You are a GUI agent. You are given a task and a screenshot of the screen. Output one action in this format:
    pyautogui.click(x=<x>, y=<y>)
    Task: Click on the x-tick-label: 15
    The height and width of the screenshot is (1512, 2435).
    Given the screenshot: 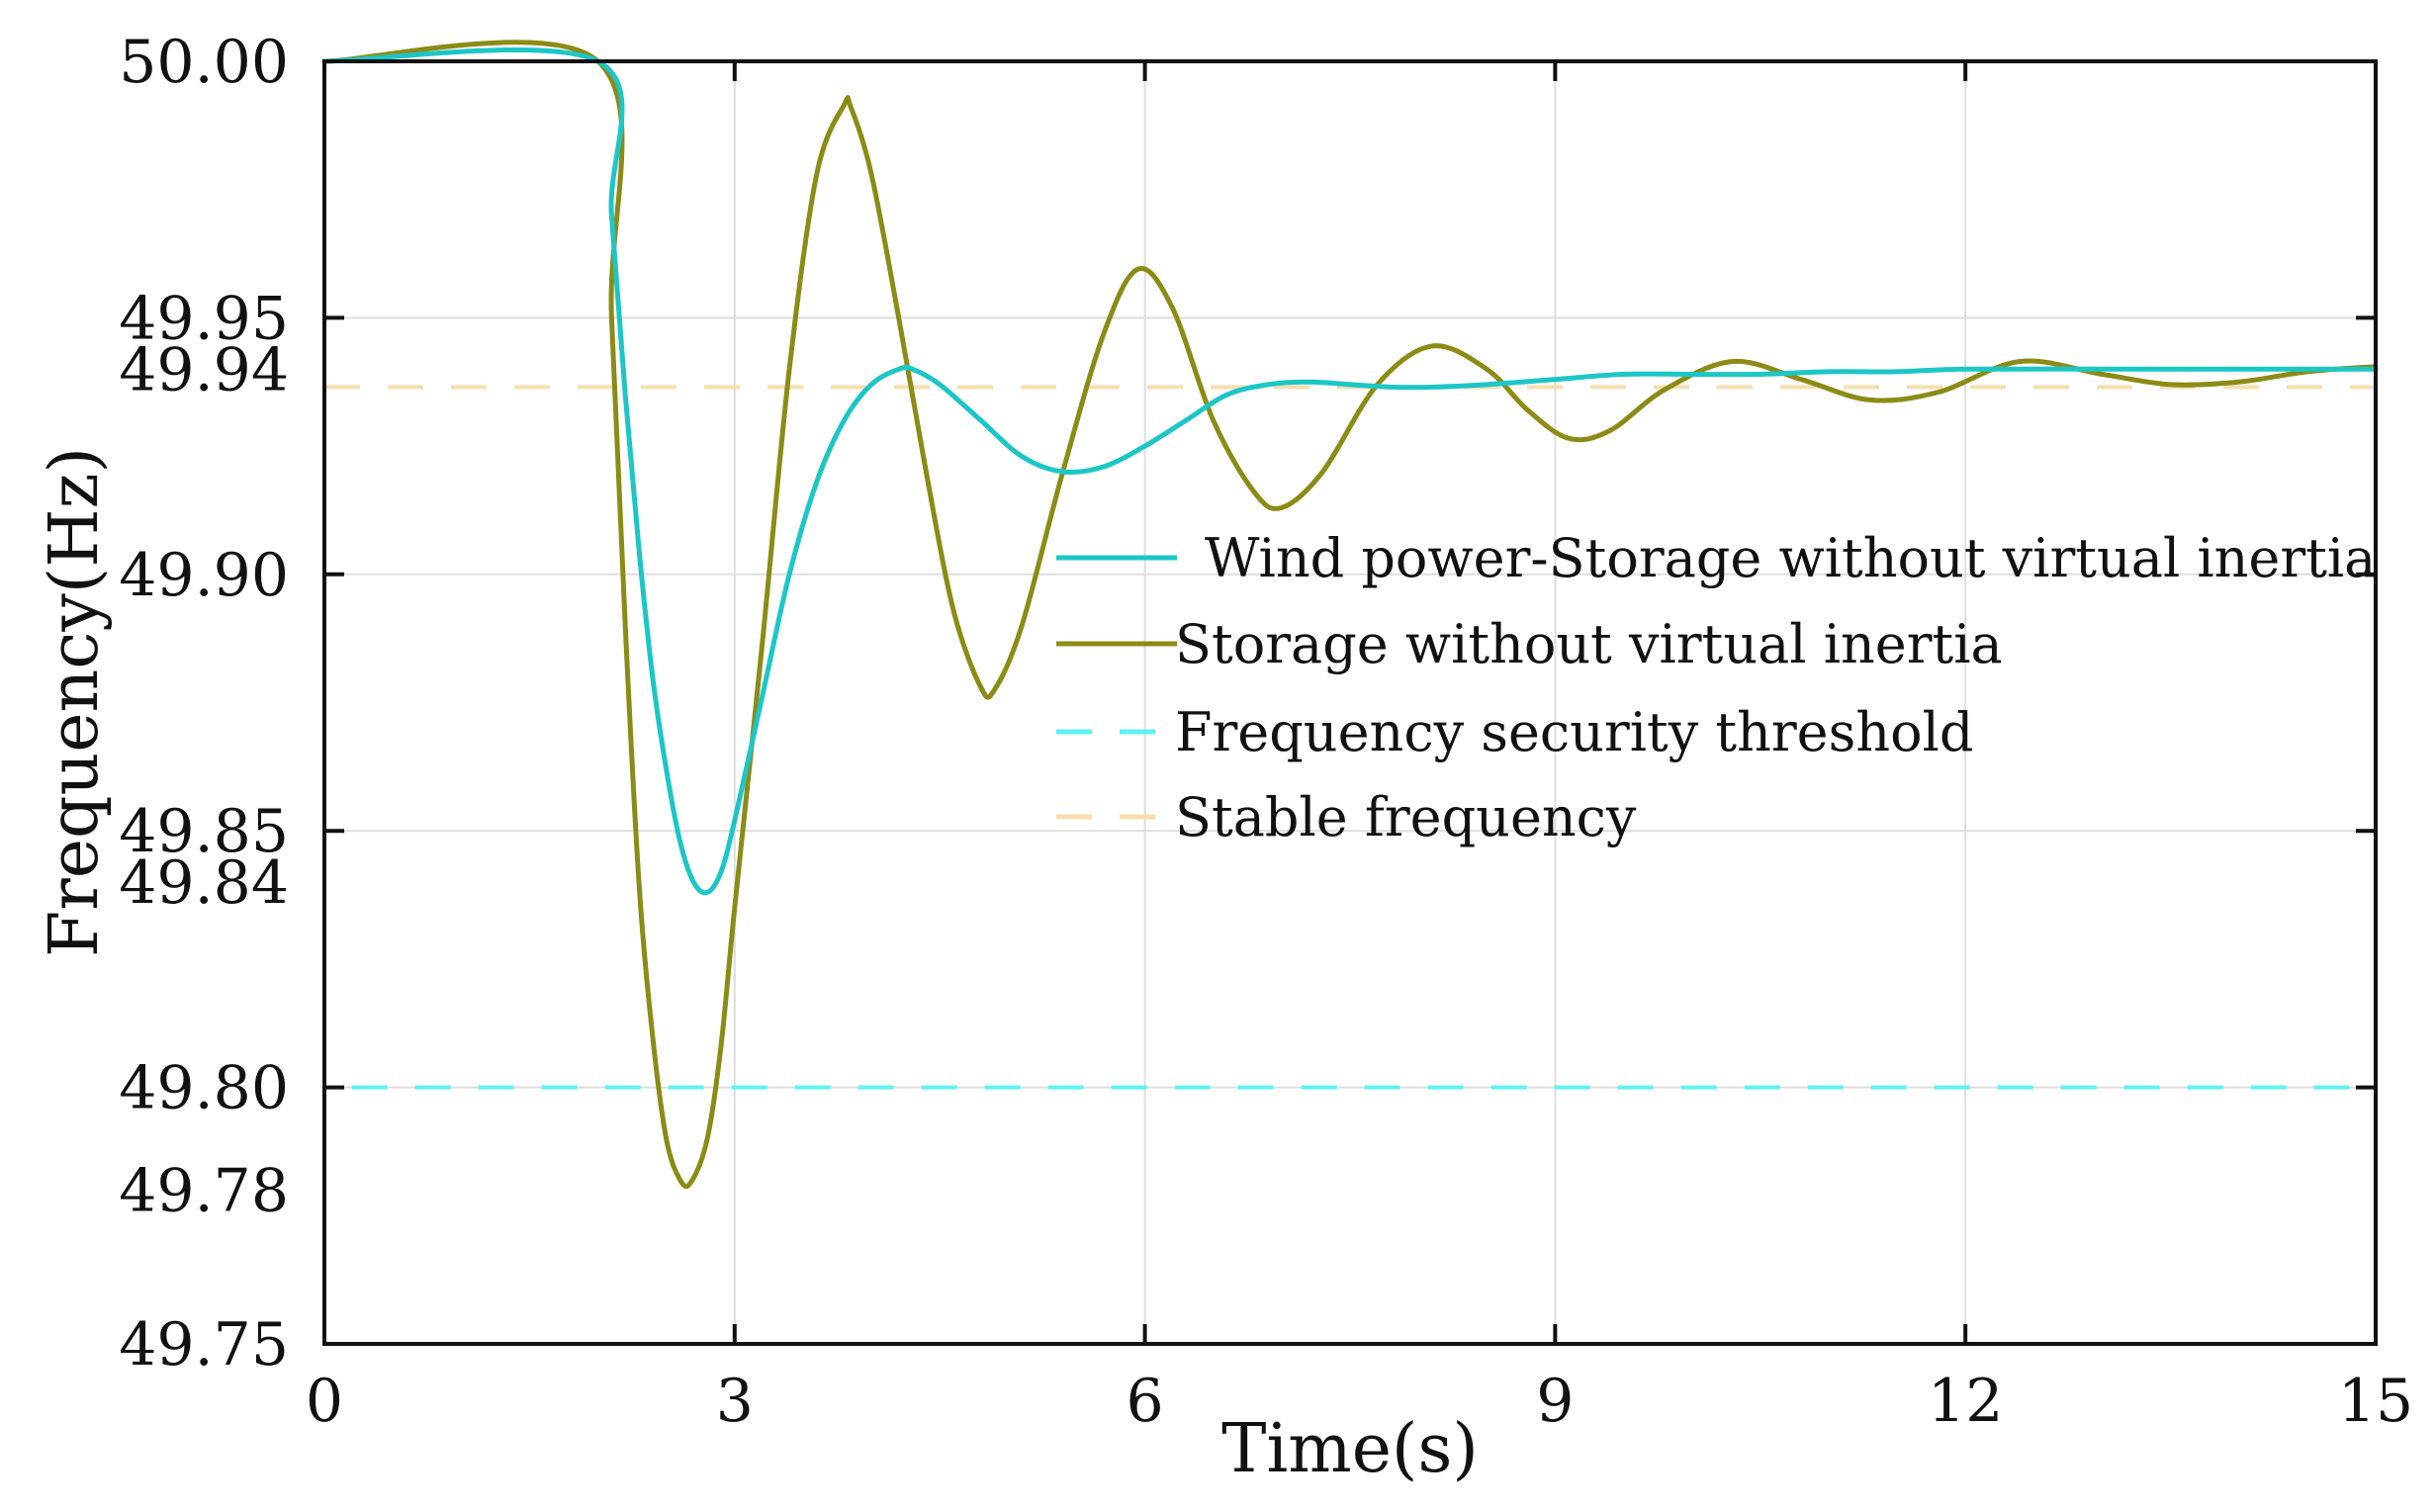 What is the action you would take?
    pyautogui.click(x=2375, y=1402)
    